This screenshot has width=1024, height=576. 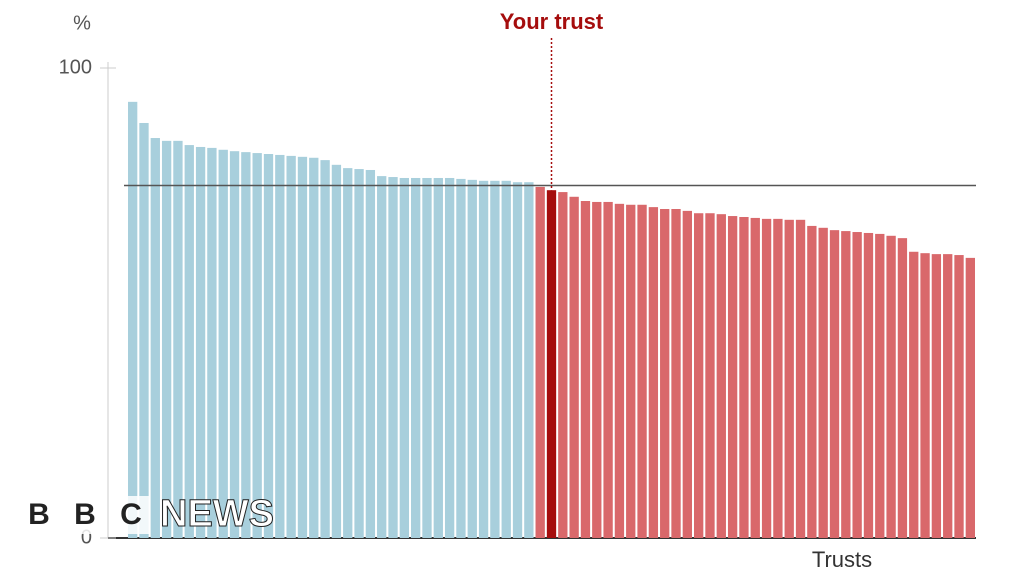 I want to click on logo-letter: C, so click(x=131, y=514).